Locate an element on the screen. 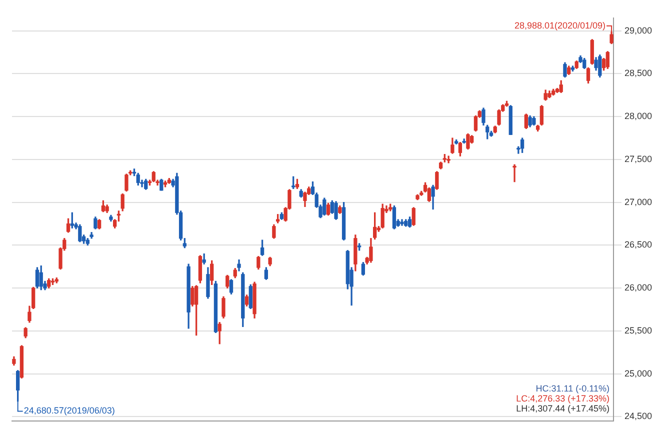 The height and width of the screenshot is (441, 665). y-tick-label: 27,000 is located at coordinates (638, 201).